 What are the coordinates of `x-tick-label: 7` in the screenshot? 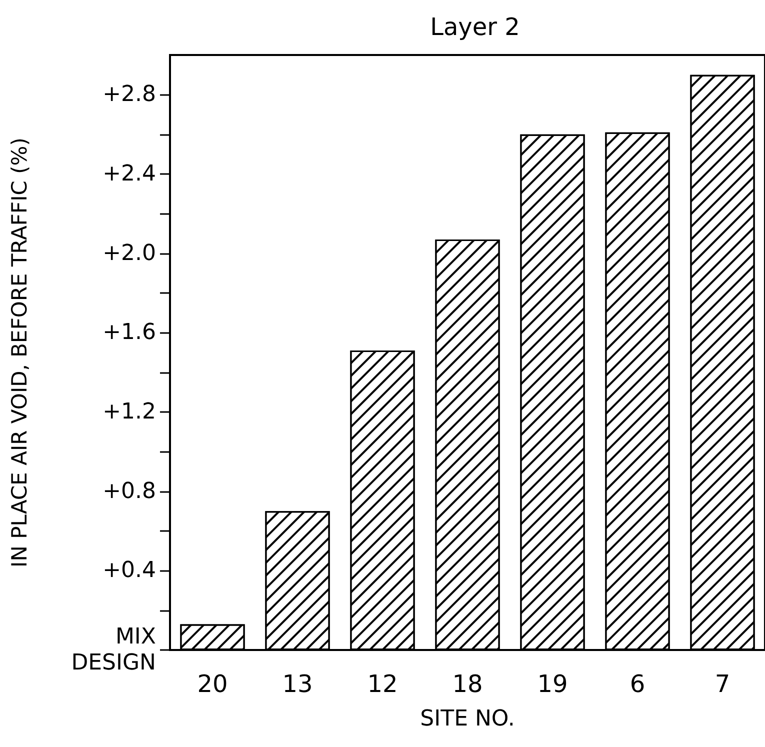 It's located at (722, 684).